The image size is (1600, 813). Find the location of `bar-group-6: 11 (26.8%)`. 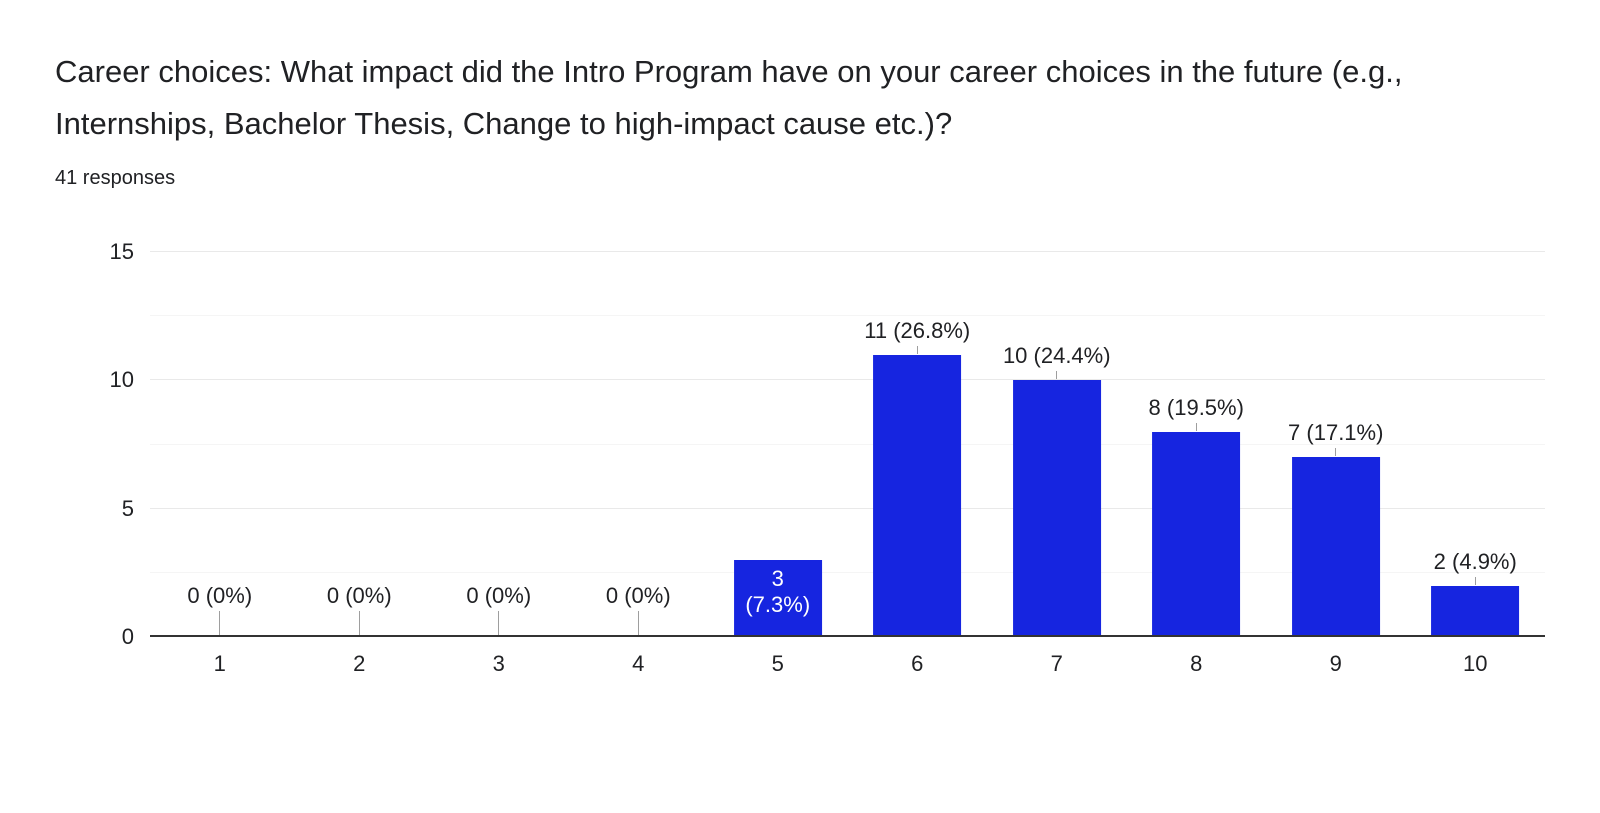

bar-group-6: 11 (26.8%) is located at coordinates (918, 444).